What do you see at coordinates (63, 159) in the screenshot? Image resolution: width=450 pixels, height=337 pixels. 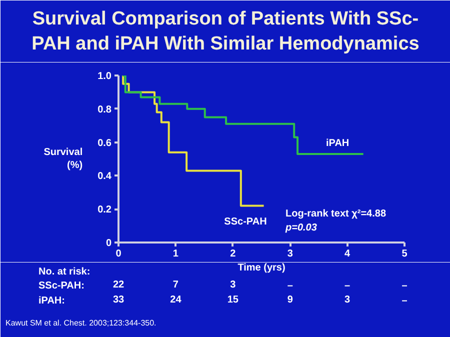 I see `y-axis-title: Survival (%)` at bounding box center [63, 159].